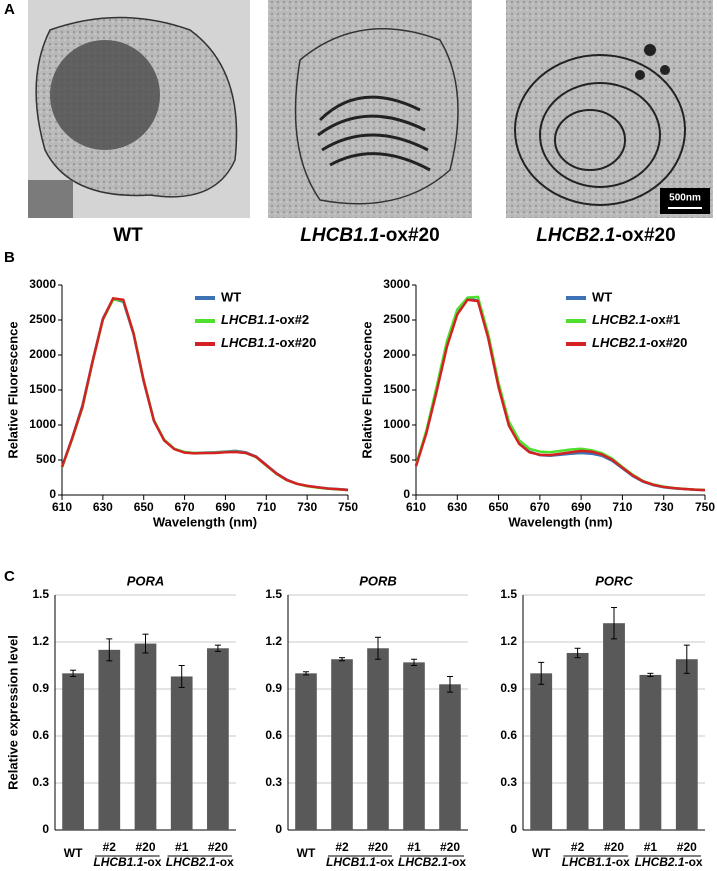  Describe the element at coordinates (9, 576) in the screenshot. I see `panel-label: C` at that location.